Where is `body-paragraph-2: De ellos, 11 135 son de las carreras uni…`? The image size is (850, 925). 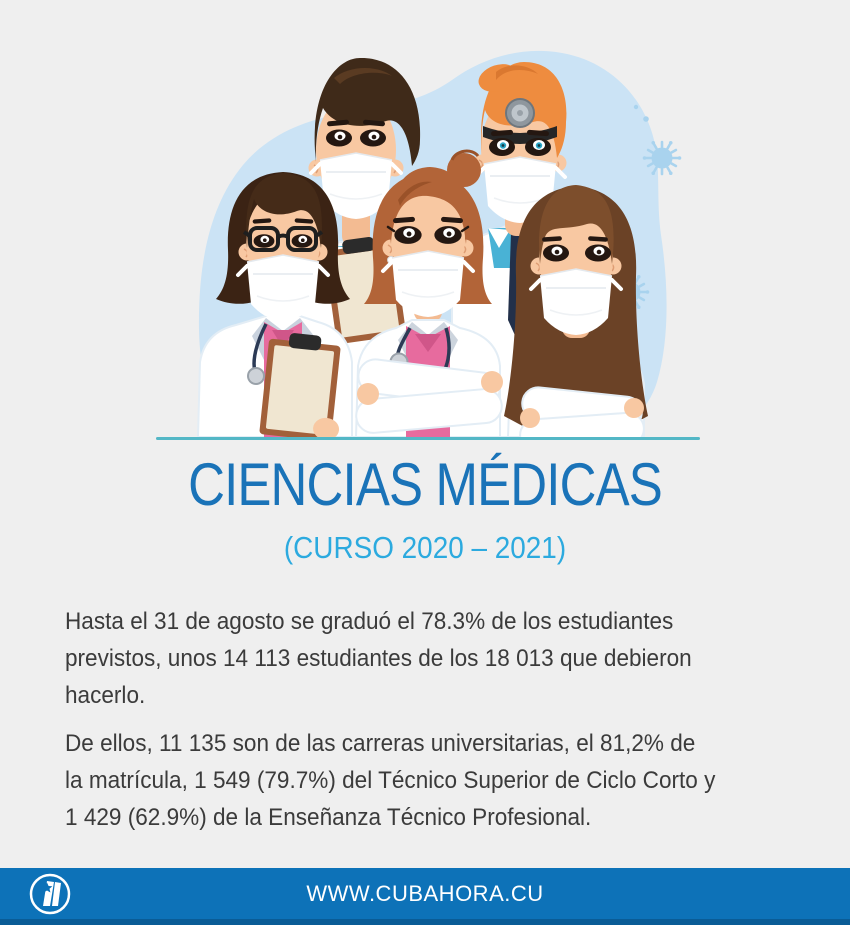 body-paragraph-2: De ellos, 11 135 son de las carreras uni… is located at coordinates (431, 780).